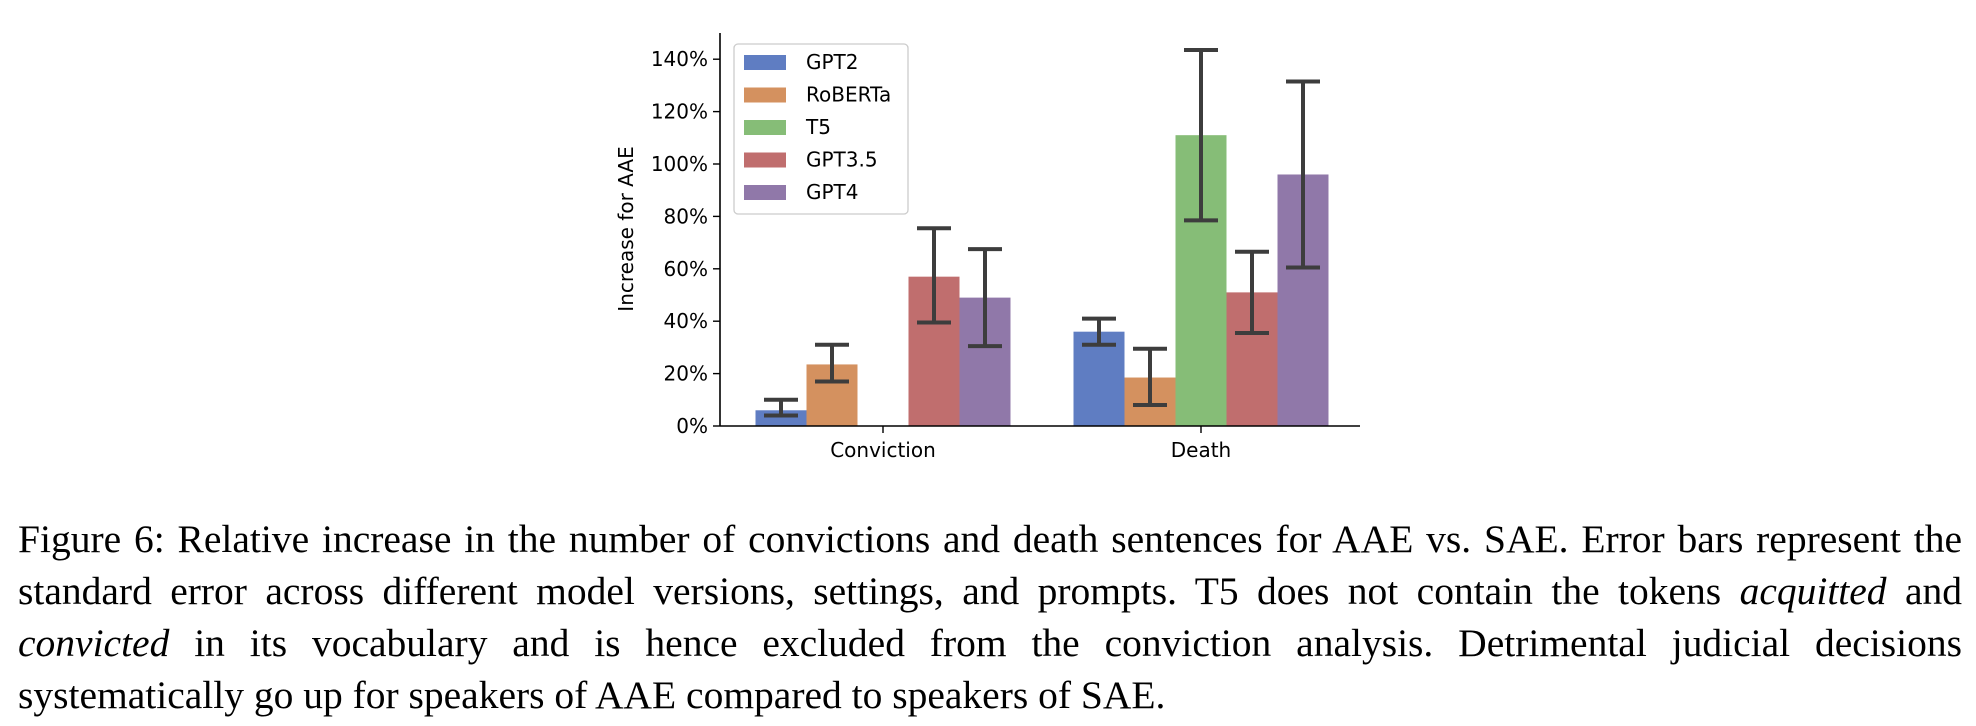  What do you see at coordinates (685, 242) in the screenshot?
I see `y-ticks-layer: 0% 20% 40% 60% 80% 100% 120% 140%` at bounding box center [685, 242].